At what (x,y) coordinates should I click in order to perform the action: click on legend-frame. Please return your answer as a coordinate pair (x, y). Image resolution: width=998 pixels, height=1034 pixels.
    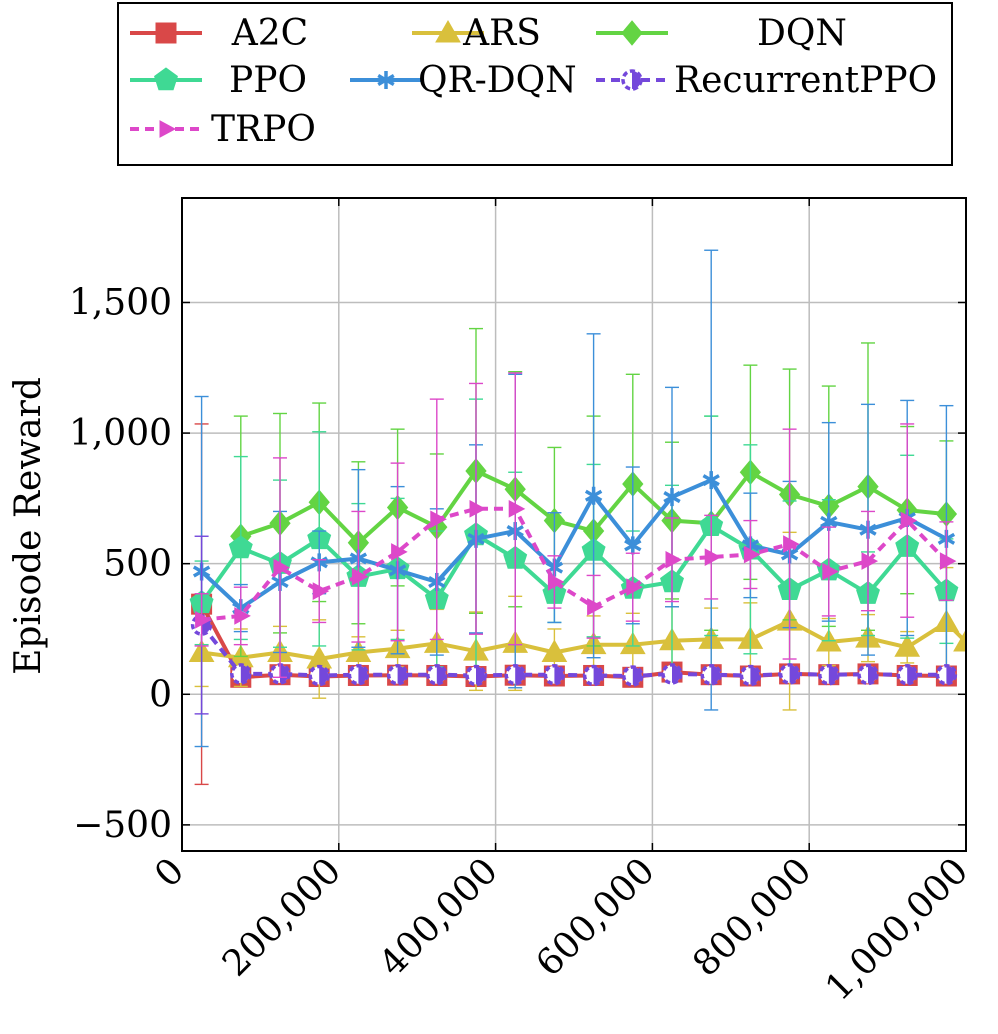
    Looking at the image, I should click on (535, 84).